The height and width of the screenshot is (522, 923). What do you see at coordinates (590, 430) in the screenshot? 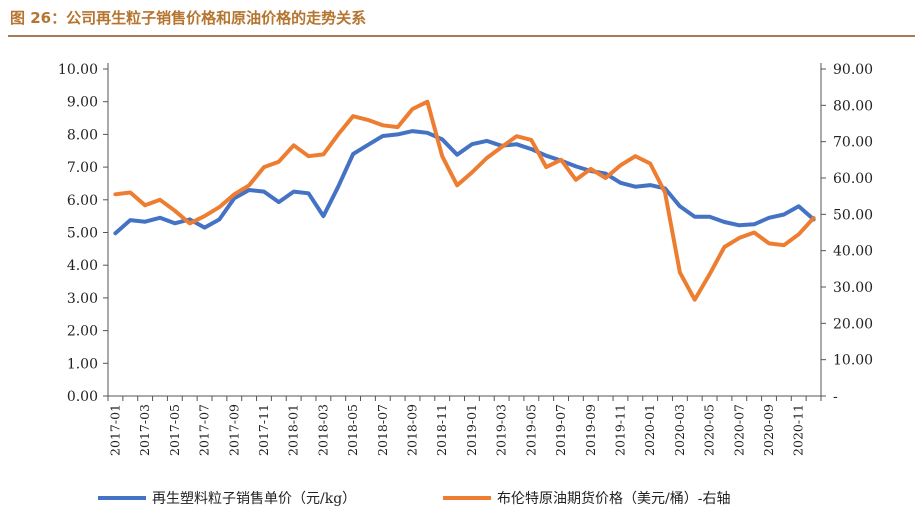
I see `x-tick-label: 2019-09` at bounding box center [590, 430].